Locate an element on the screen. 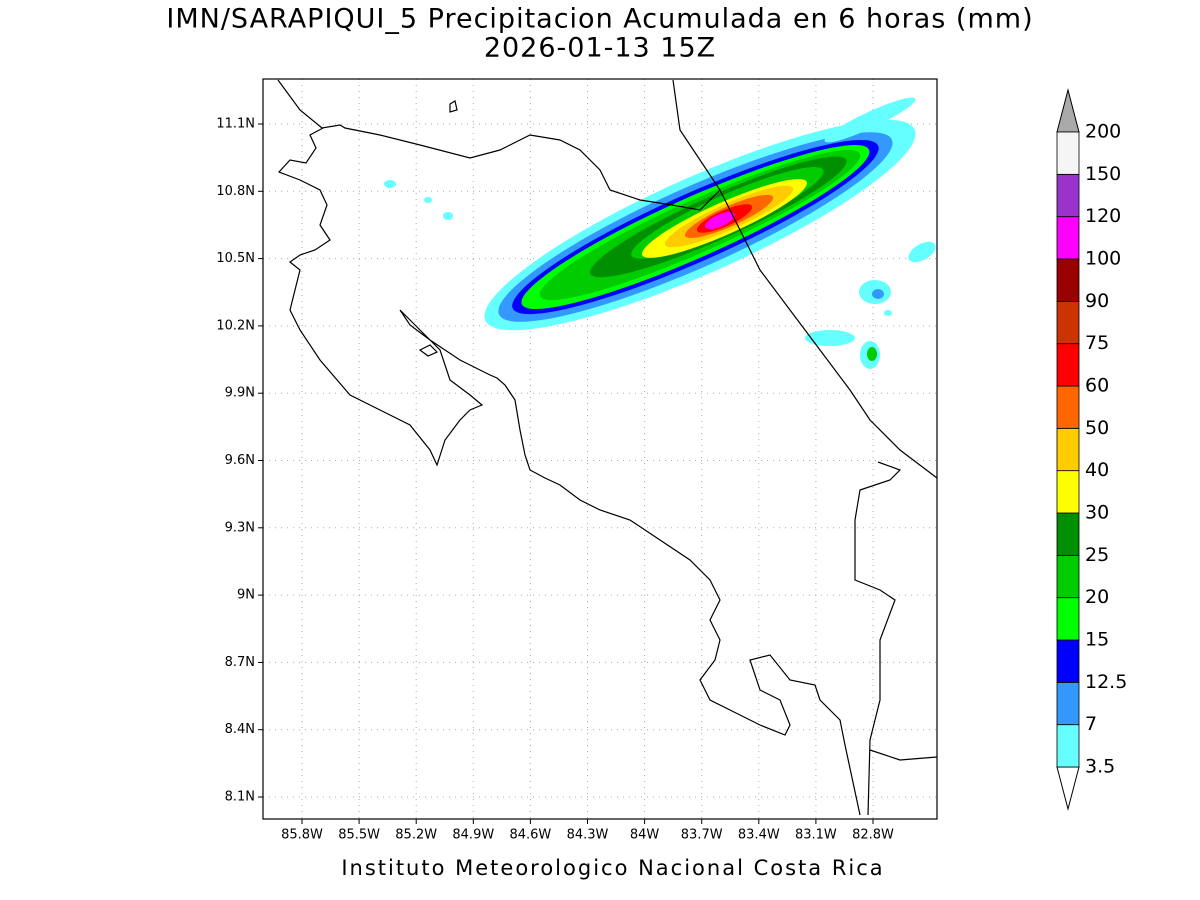 This screenshot has width=1200, height=900. colorbar-label: 60 is located at coordinates (1097, 386).